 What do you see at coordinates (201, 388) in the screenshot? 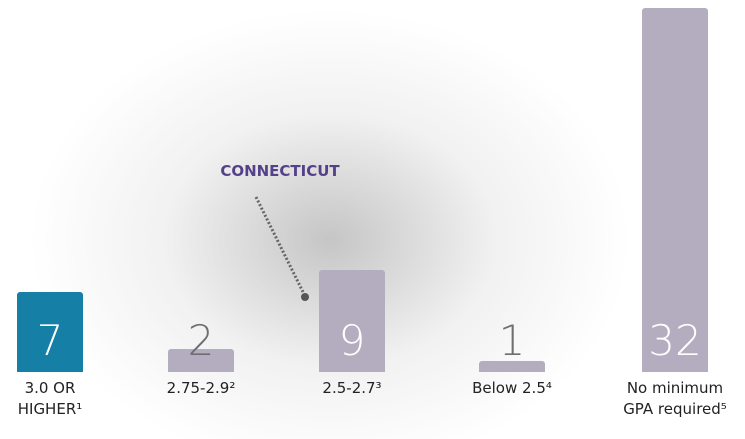
I see `category-label: 2.75-2.9²` at bounding box center [201, 388].